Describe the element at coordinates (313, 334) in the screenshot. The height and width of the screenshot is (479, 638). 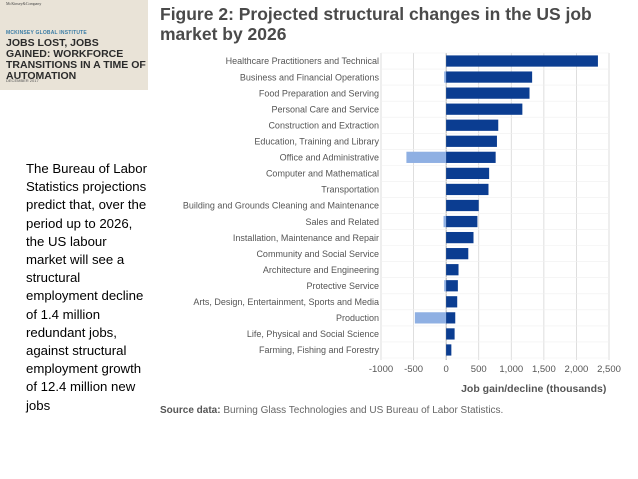
I see `category-label: Life, Physical and Social Science` at that location.